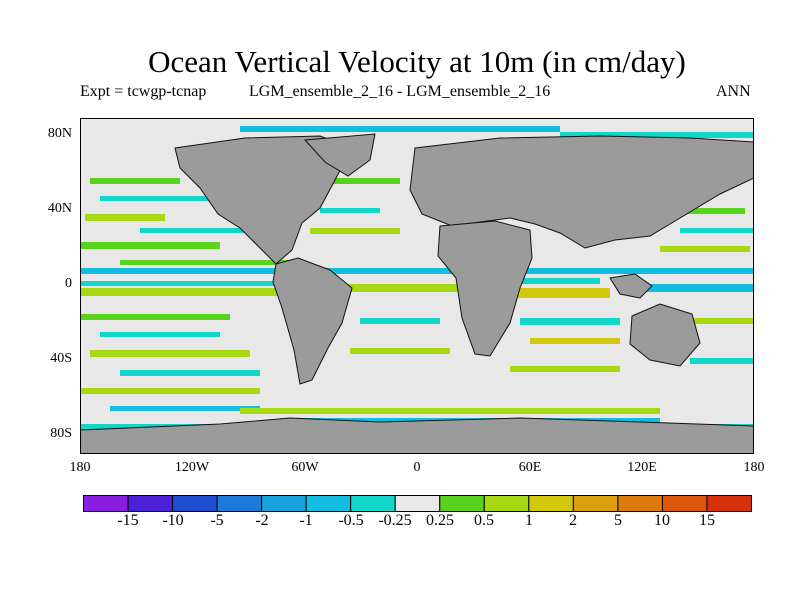  What do you see at coordinates (662, 520) in the screenshot?
I see `colorbar-label: 10` at bounding box center [662, 520].